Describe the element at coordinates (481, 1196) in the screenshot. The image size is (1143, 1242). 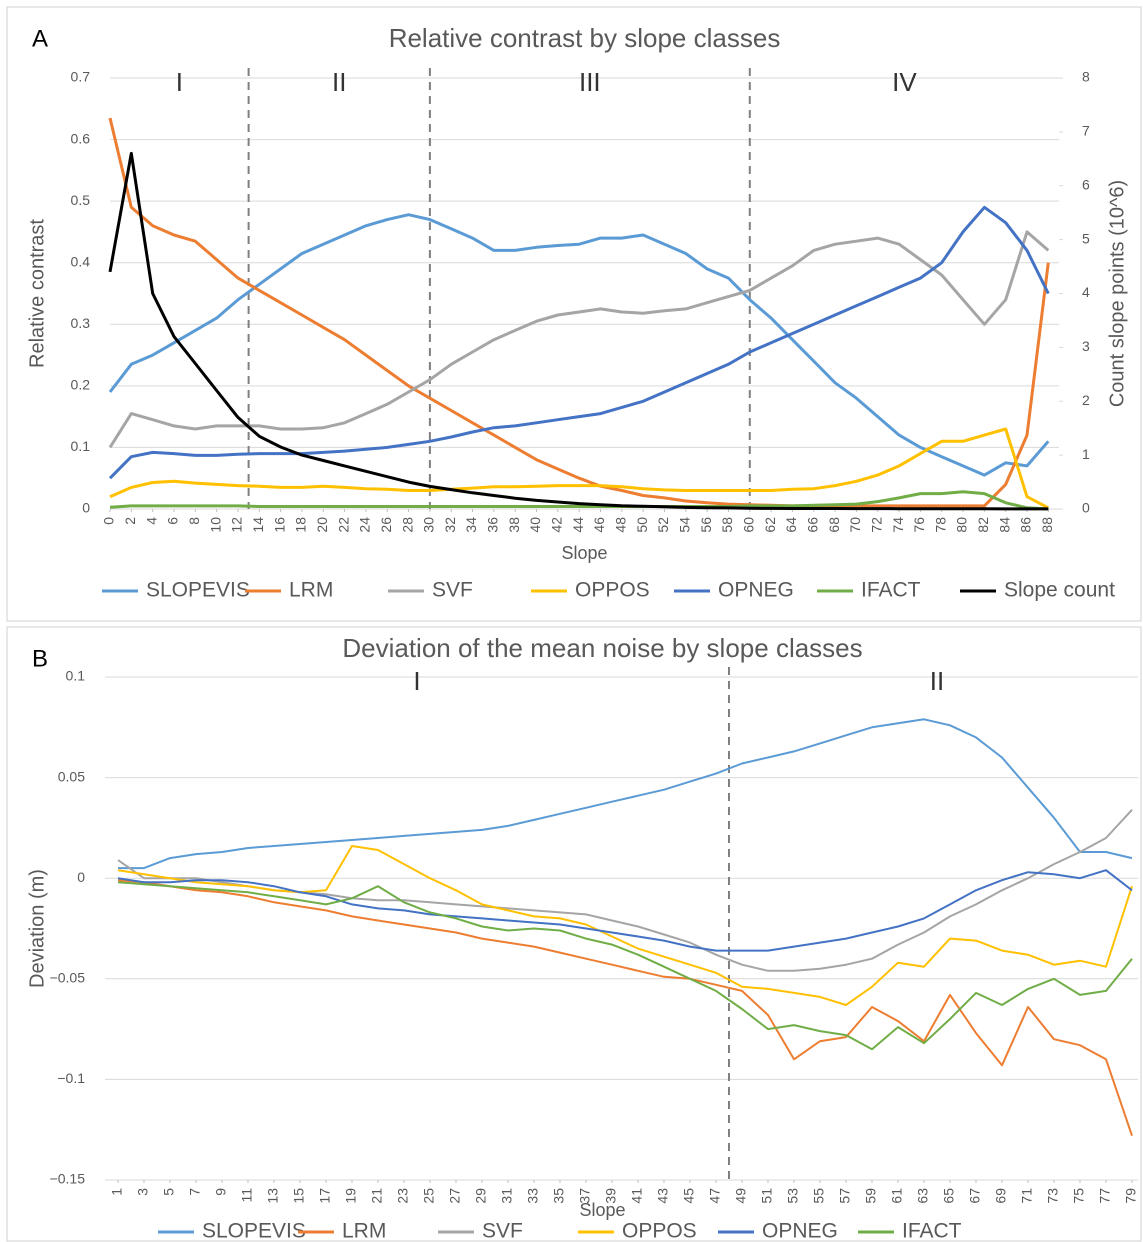
I see `x-tick-label: 29` at that location.